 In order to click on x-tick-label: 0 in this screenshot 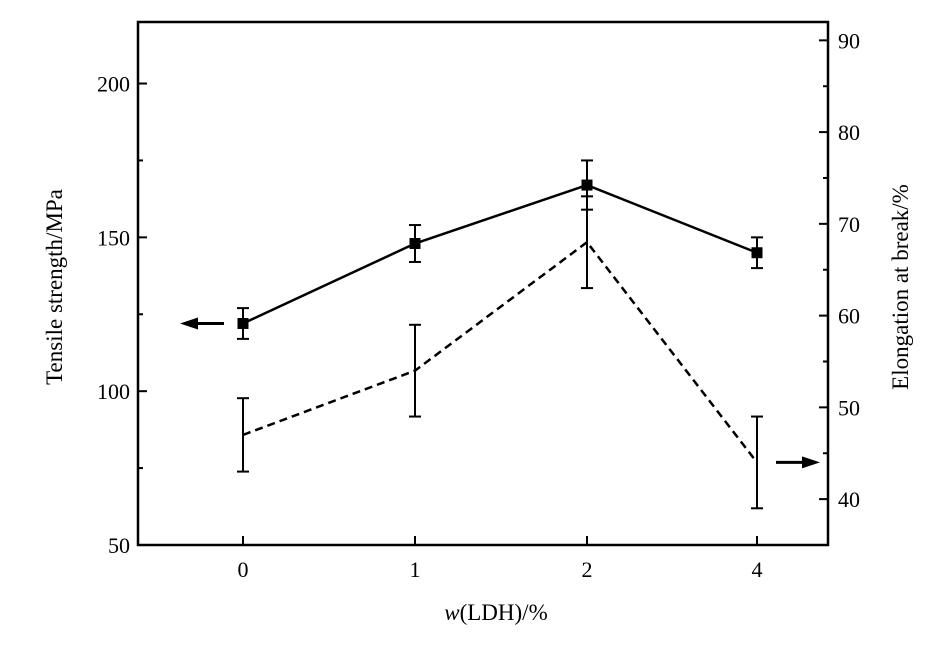, I will do `click(243, 569)`.